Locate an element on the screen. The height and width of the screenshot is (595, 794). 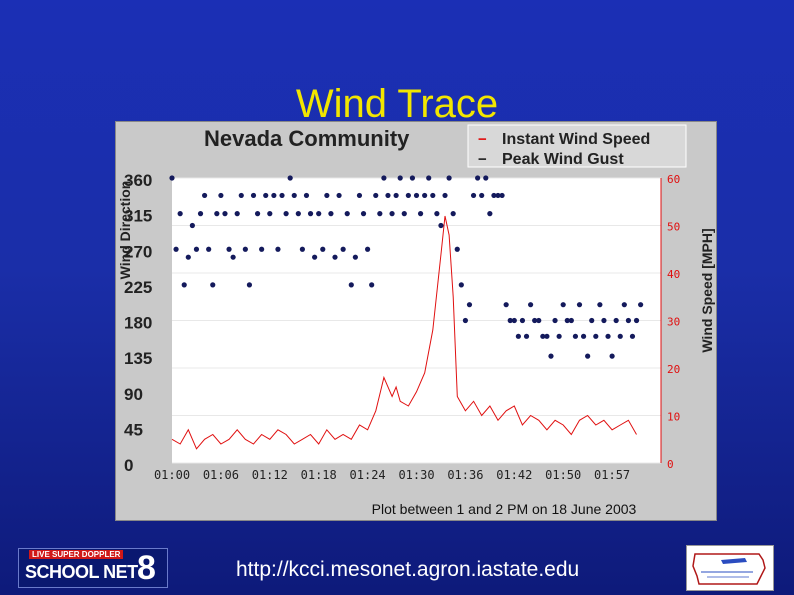
x-tick-label: 01:24 is located at coordinates (368, 475).